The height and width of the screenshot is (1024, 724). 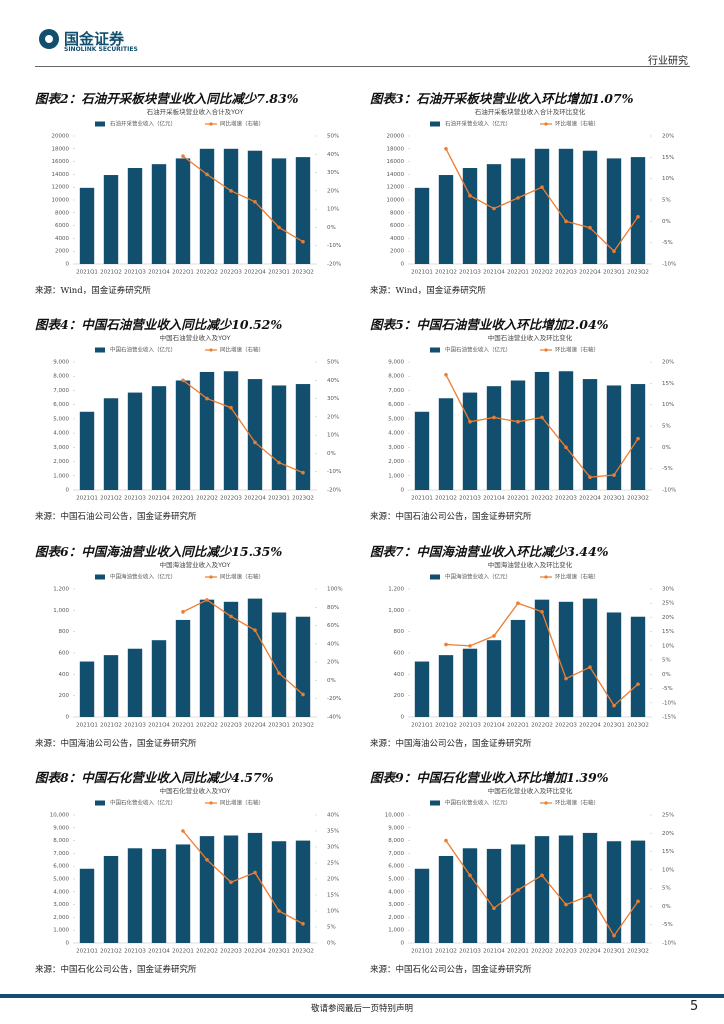 What do you see at coordinates (333, 363) in the screenshot?
I see `y2-tick-label: 50%` at bounding box center [333, 363].